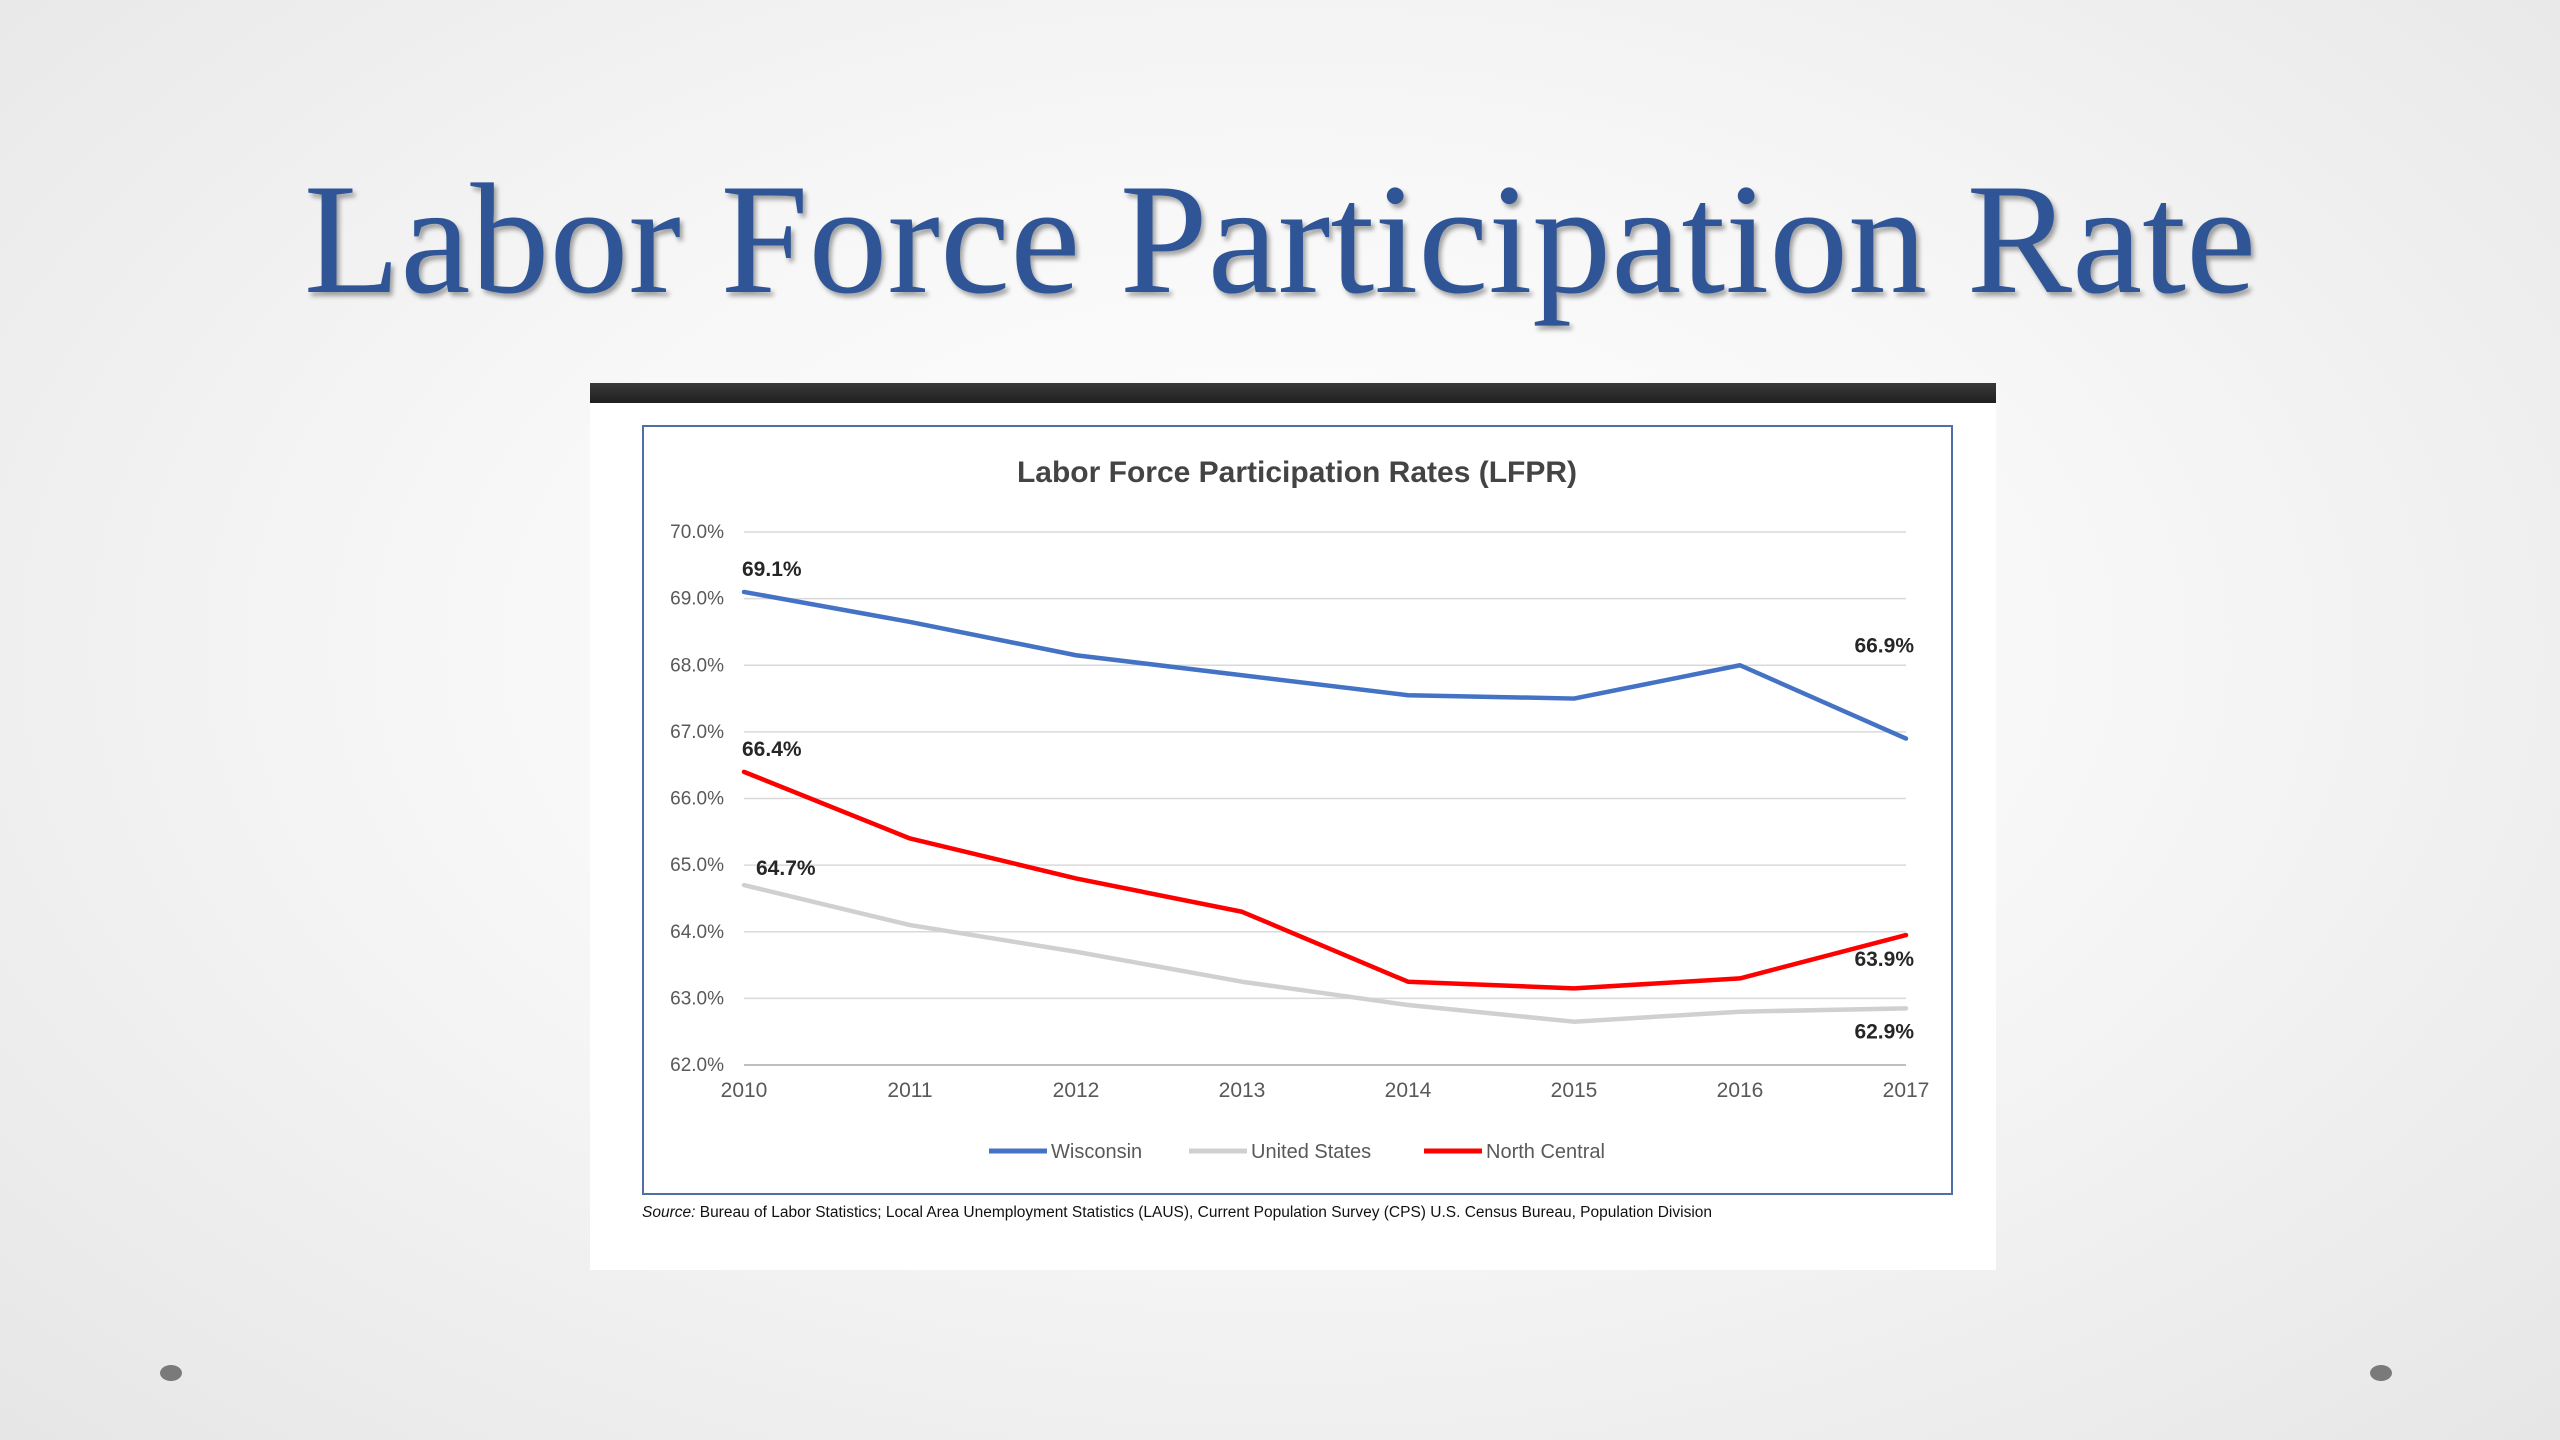 The width and height of the screenshot is (2560, 1440). I want to click on y-tick-label: 68.0%, so click(697, 665).